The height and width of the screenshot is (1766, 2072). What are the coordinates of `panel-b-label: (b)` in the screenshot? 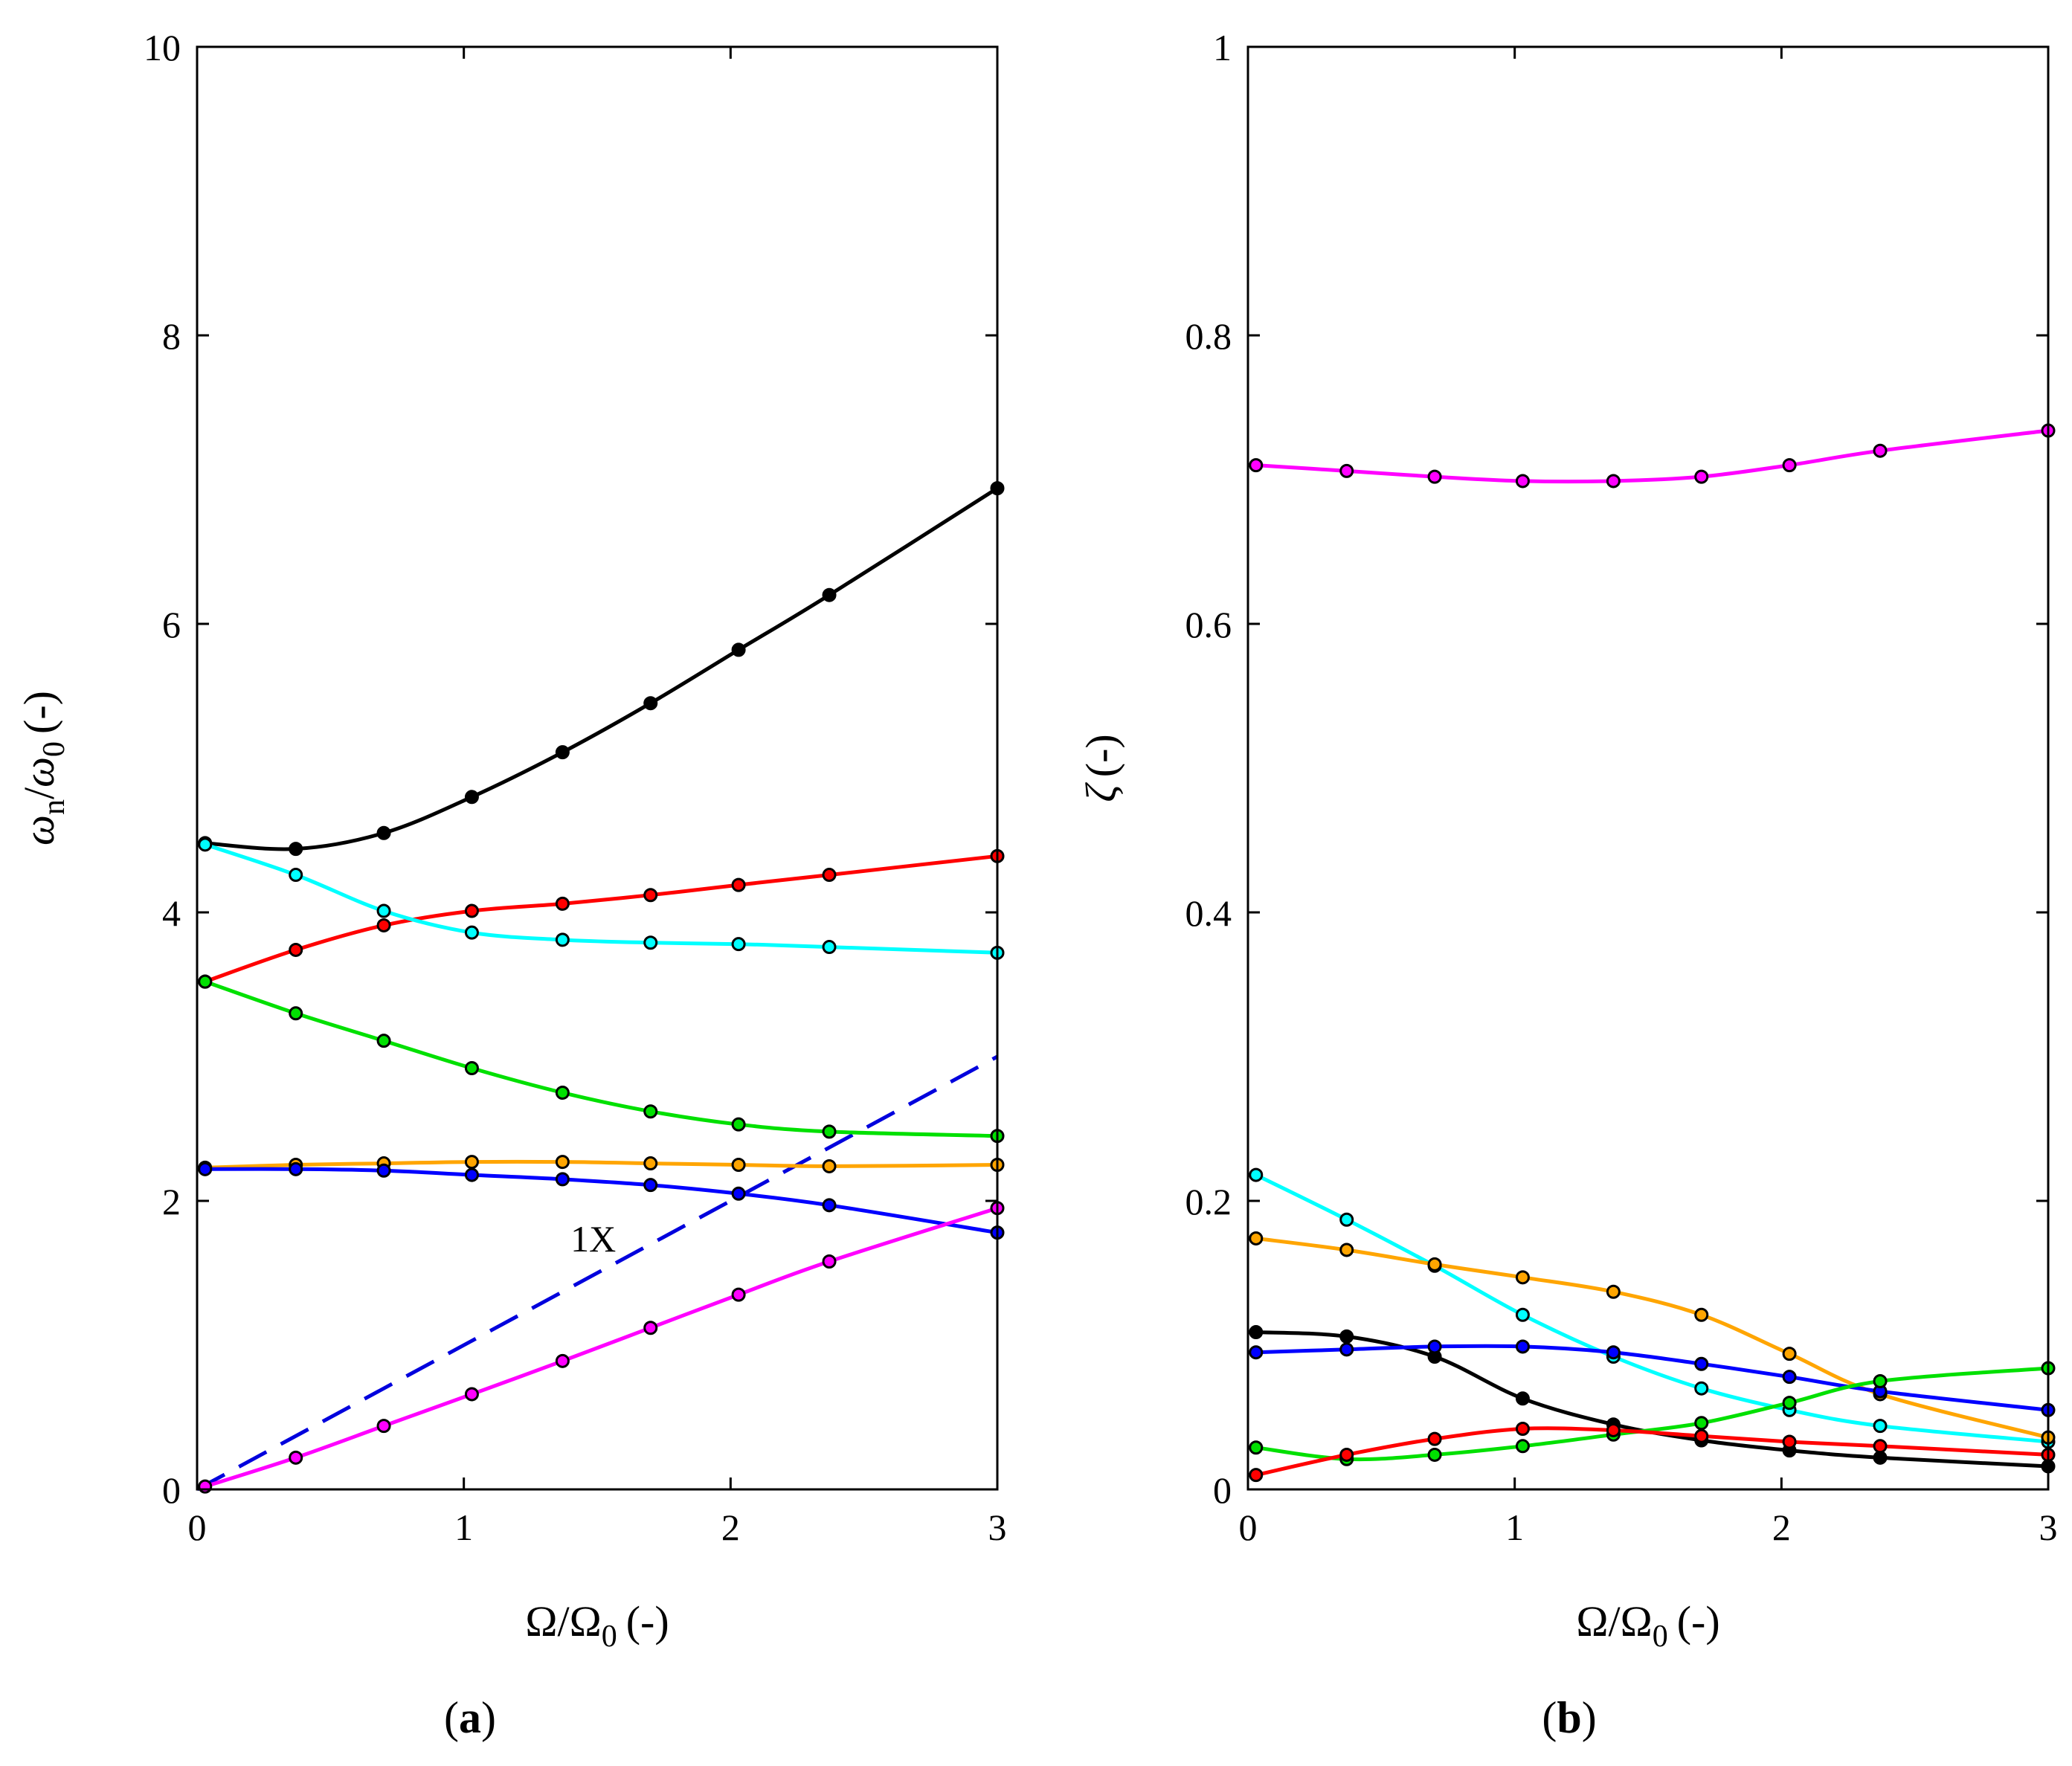 It's located at (1569, 1717).